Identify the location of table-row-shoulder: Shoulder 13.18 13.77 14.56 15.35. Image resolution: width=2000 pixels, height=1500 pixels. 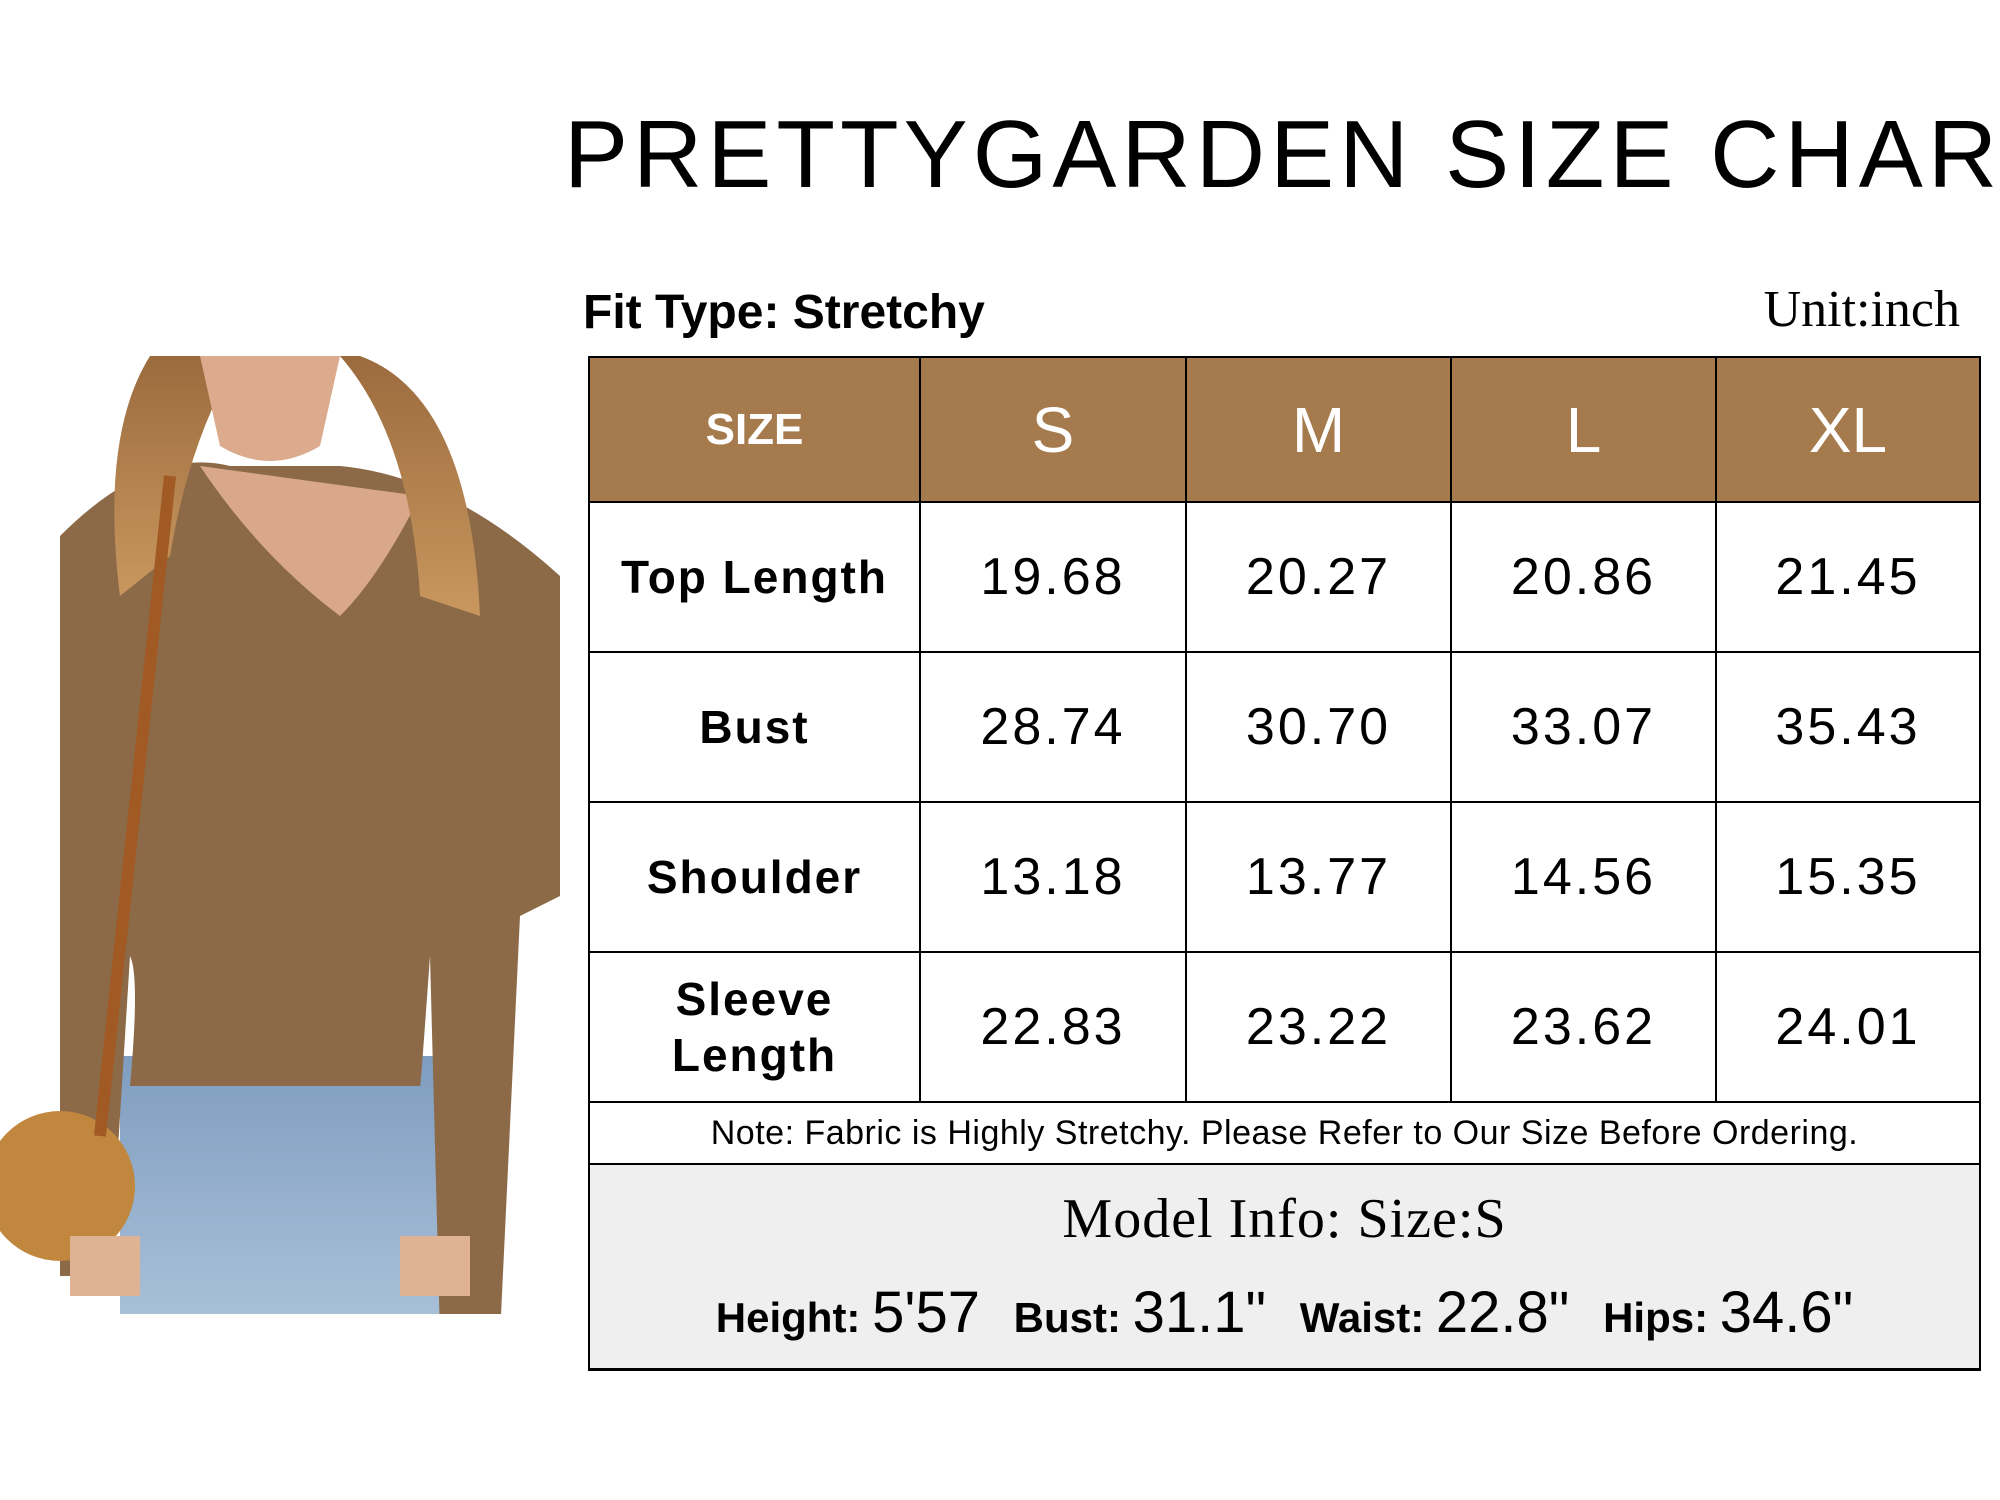
(1284, 877).